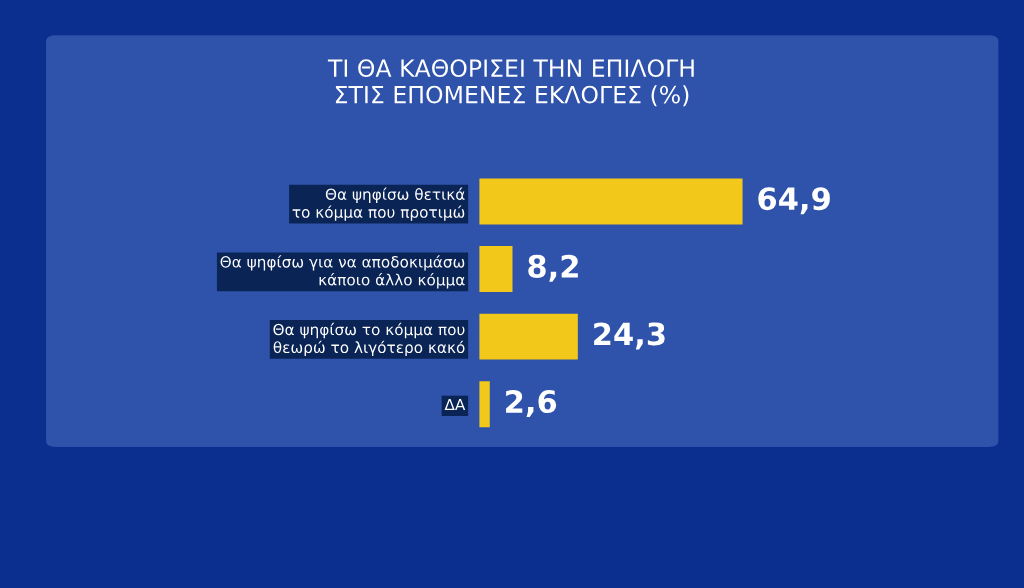 This screenshot has width=1024, height=588. I want to click on y-tick-label: Θα ψηφίσω για να αποδοκιμάσω κάποιο άλλο κόμμα, so click(342, 272).